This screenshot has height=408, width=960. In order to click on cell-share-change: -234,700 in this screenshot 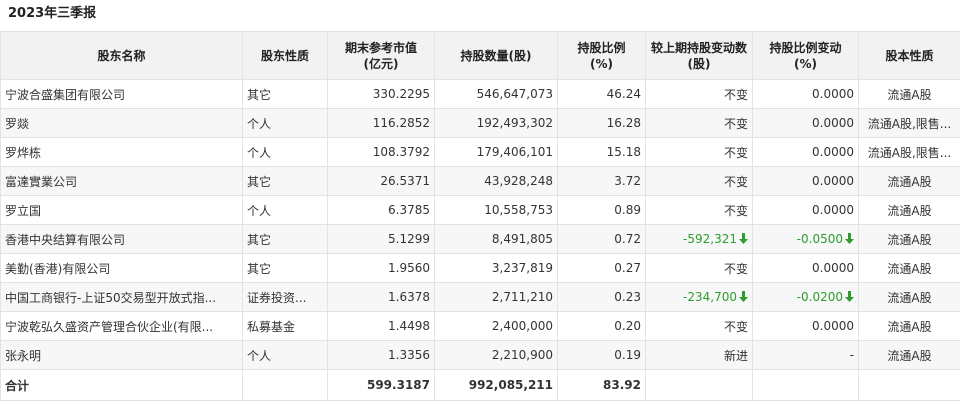, I will do `click(699, 297)`.